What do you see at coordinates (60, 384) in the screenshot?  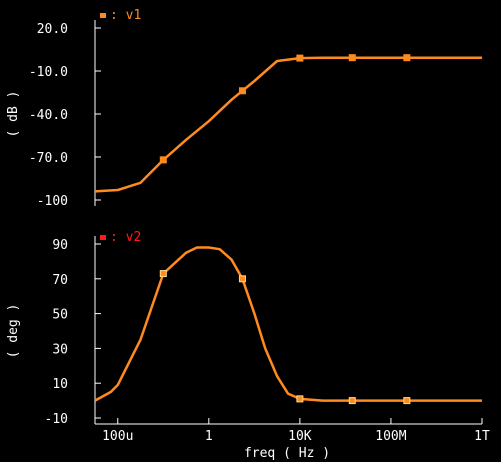 I see `y-tick-label: 10` at bounding box center [60, 384].